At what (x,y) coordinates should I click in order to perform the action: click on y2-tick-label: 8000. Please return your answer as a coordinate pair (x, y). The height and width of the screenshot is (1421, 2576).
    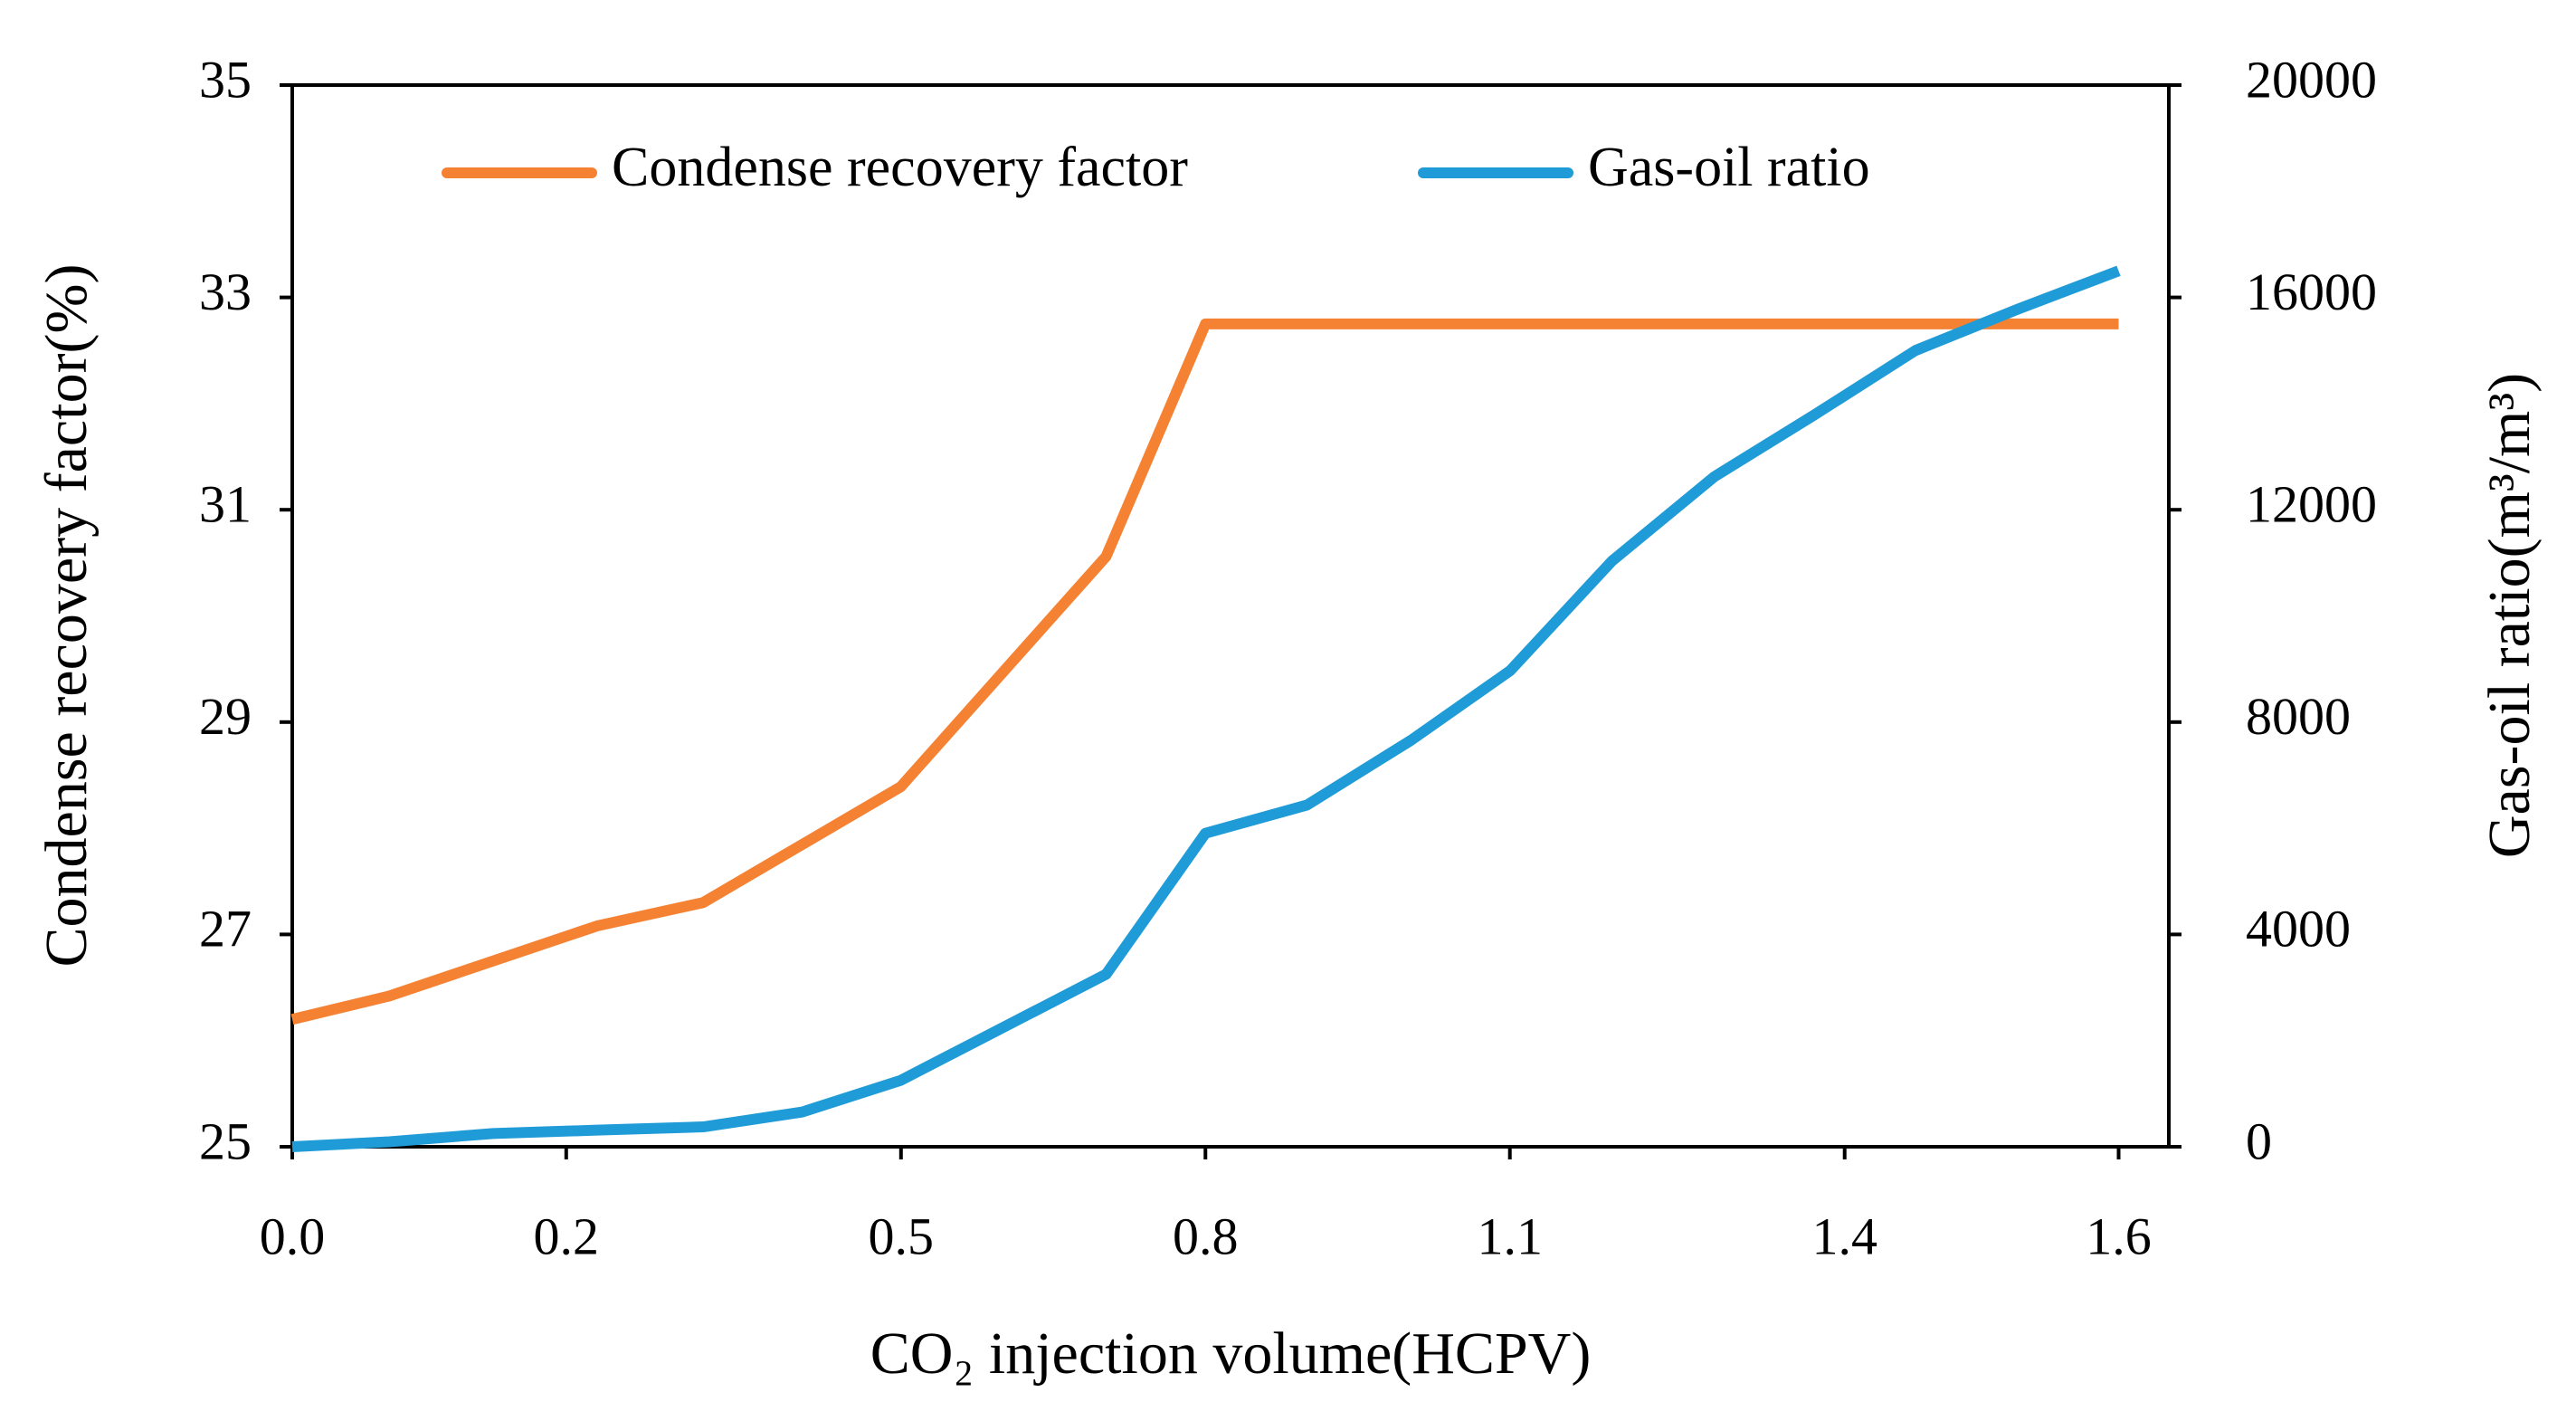
    Looking at the image, I should click on (2298, 717).